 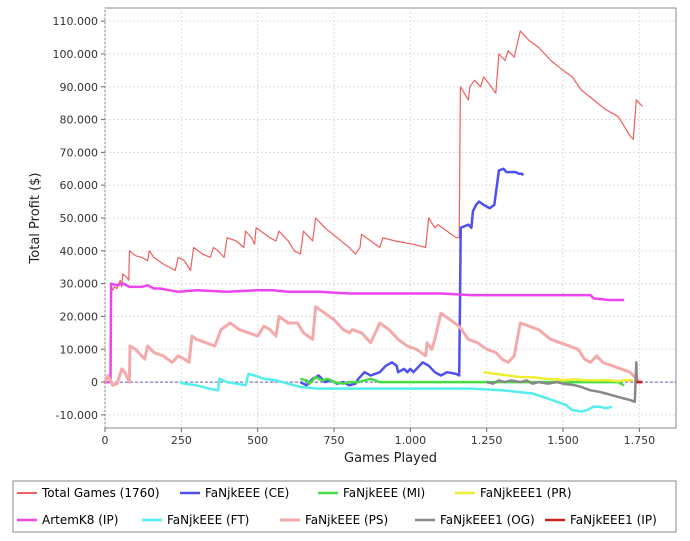 What do you see at coordinates (384, 493) in the screenshot?
I see `legend-label: FaNjkEEE (MI)` at bounding box center [384, 493].